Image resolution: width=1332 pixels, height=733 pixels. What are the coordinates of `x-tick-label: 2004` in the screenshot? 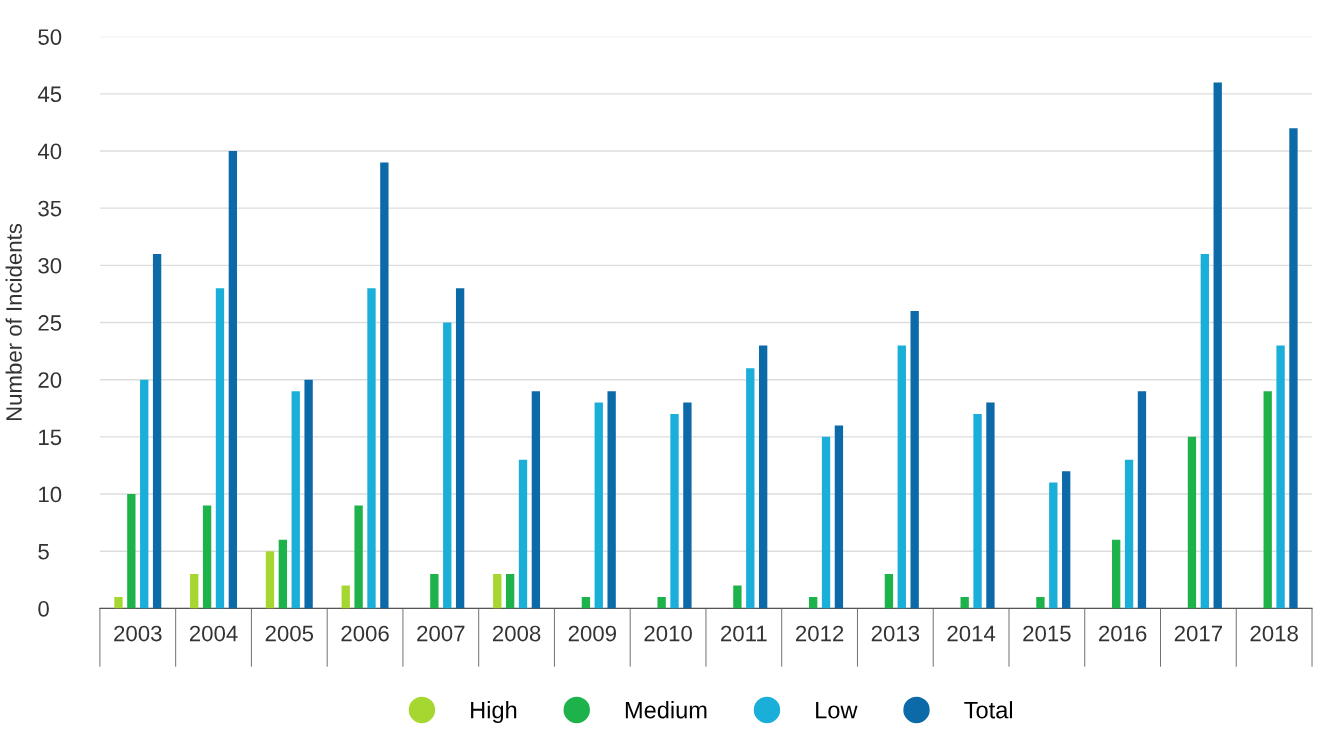 It's located at (213, 633).